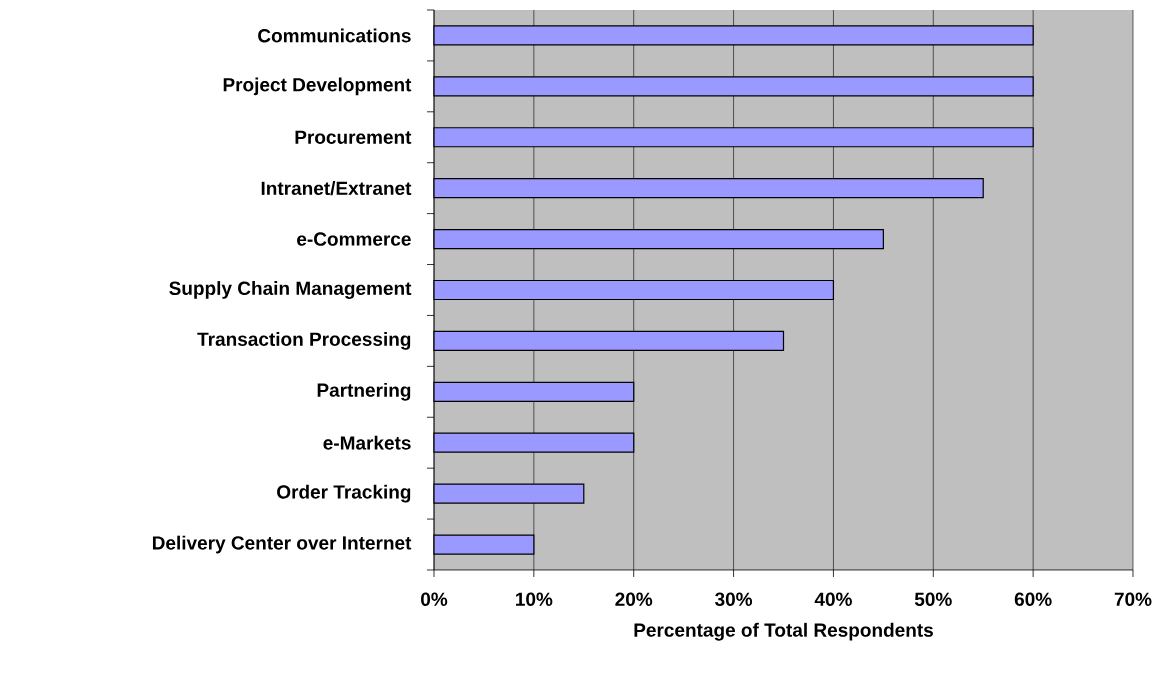 The width and height of the screenshot is (1173, 684). What do you see at coordinates (344, 493) in the screenshot?
I see `y-tick-label: Order Tracking` at bounding box center [344, 493].